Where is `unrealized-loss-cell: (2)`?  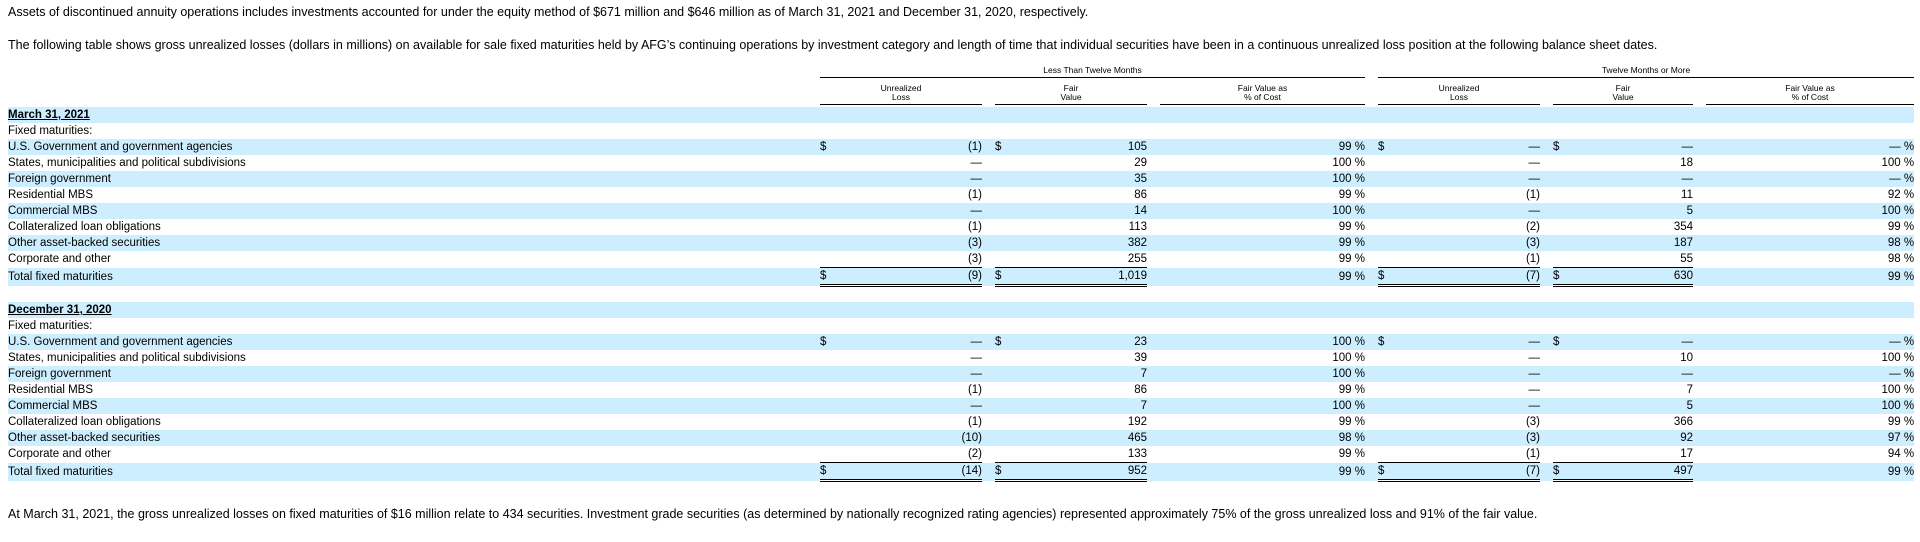 unrealized-loss-cell: (2) is located at coordinates (974, 454).